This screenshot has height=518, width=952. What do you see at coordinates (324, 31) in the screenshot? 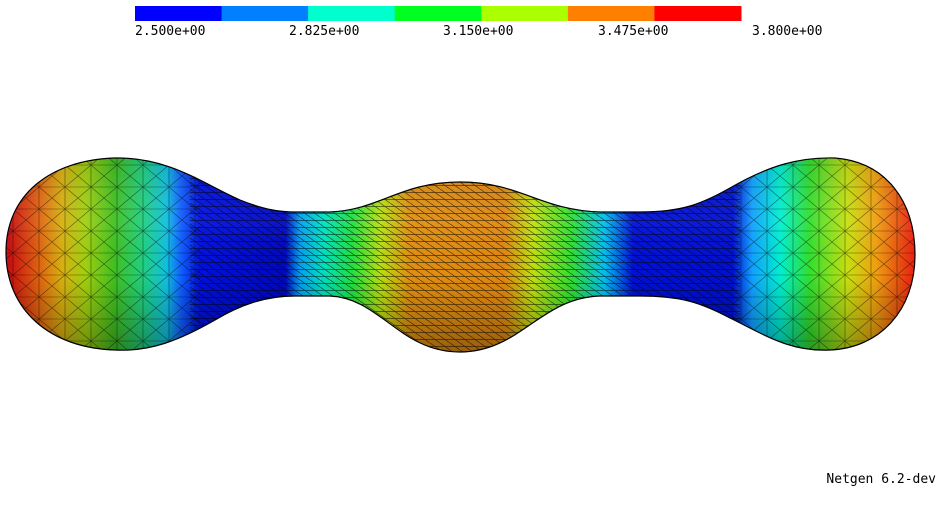
I see `colorbar-label-1: 2.825e+00` at bounding box center [324, 31].